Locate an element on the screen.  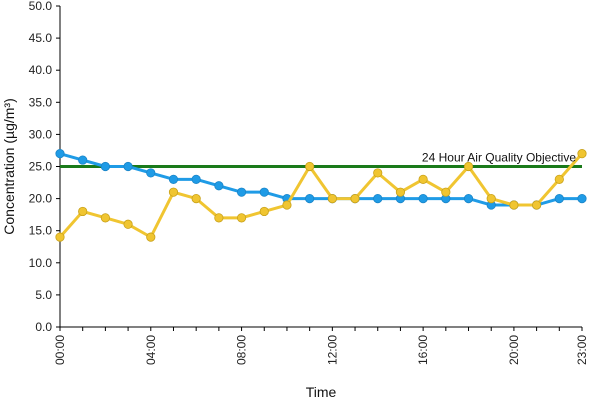
y-tick-label: 25.0 is located at coordinates (41, 167).